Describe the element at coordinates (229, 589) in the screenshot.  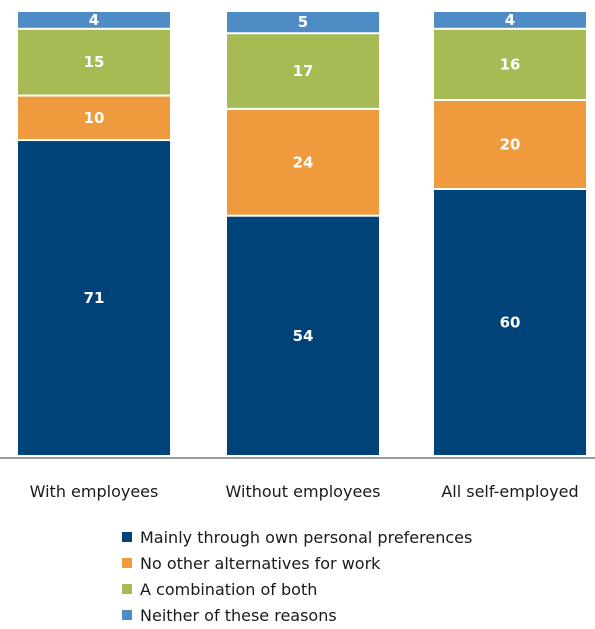
I see `legend-label: A combination of both` at that location.